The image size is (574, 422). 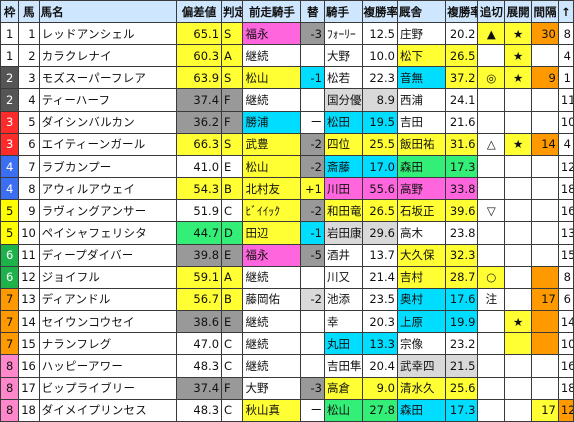 What do you see at coordinates (10, 189) in the screenshot?
I see `waku-cell: 4` at bounding box center [10, 189].